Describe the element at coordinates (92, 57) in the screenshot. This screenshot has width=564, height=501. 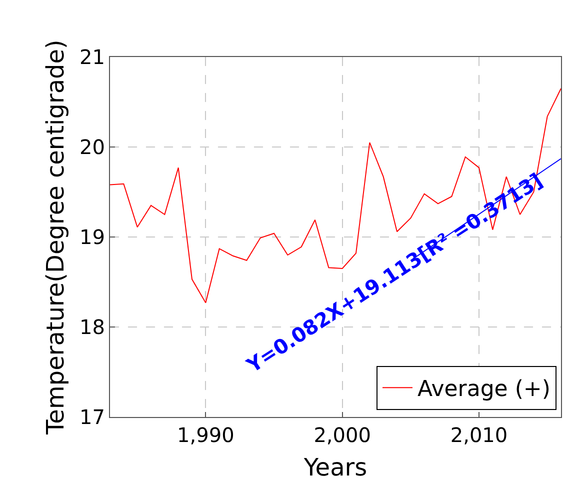
I see `y-tick-label: 21` at that location.